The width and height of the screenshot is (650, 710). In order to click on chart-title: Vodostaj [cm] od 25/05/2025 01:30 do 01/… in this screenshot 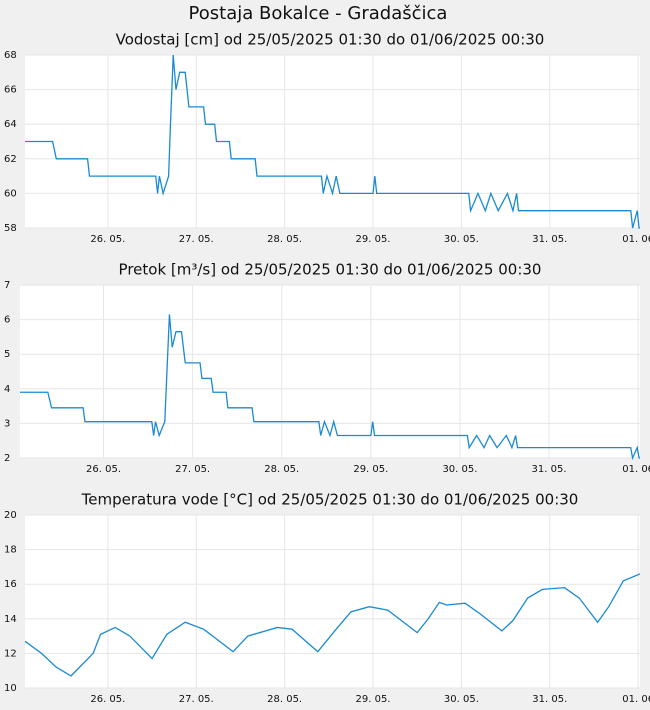, I will do `click(330, 40)`.